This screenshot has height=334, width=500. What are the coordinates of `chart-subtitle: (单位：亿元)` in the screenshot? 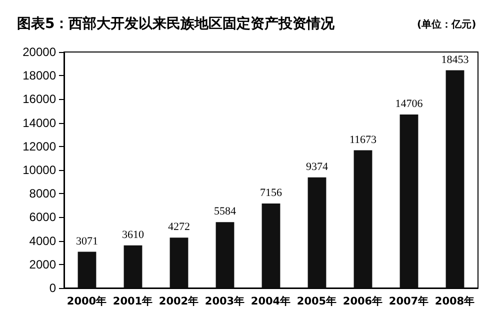 It's located at (446, 24).